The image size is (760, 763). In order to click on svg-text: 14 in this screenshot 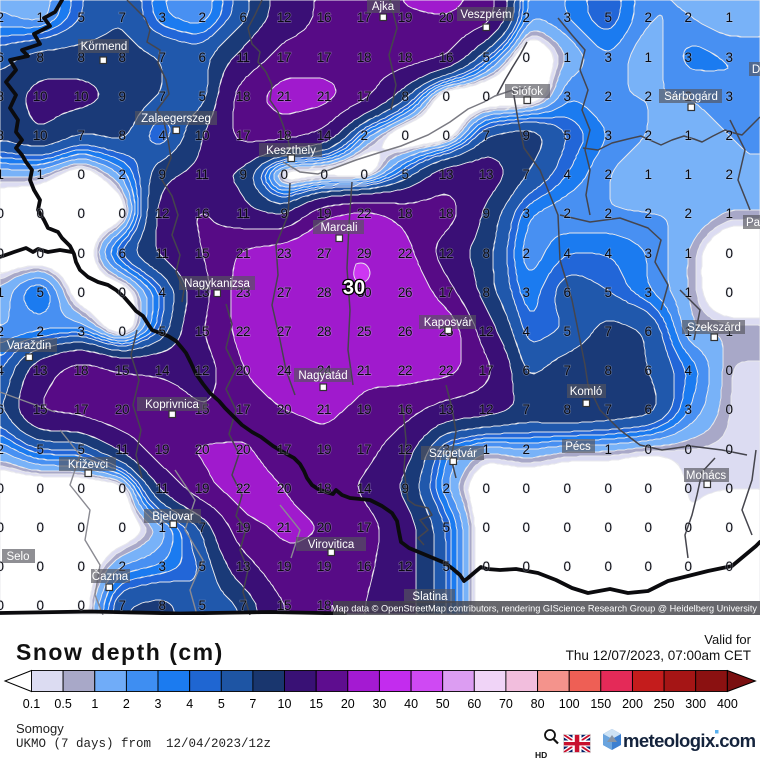, I will do `click(324, 135)`.